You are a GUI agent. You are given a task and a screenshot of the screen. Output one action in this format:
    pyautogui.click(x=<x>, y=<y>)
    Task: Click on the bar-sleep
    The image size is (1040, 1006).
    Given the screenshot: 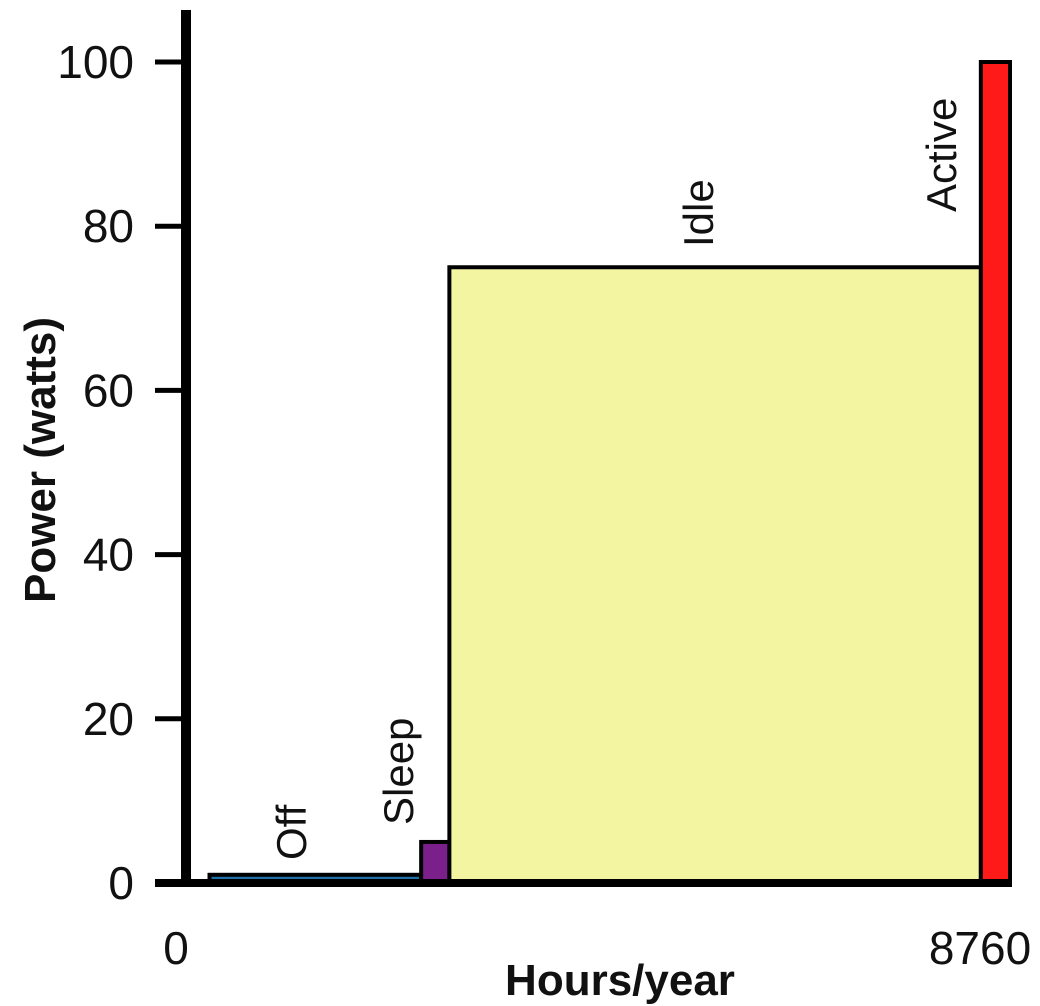 What is the action you would take?
    pyautogui.click(x=435, y=862)
    